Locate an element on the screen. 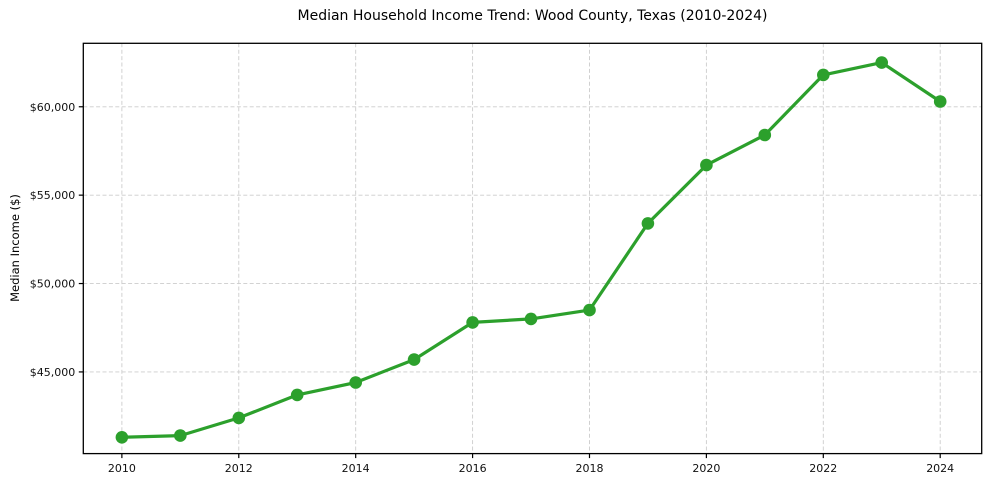  y-tick-label: $60,000 is located at coordinates (53, 107).